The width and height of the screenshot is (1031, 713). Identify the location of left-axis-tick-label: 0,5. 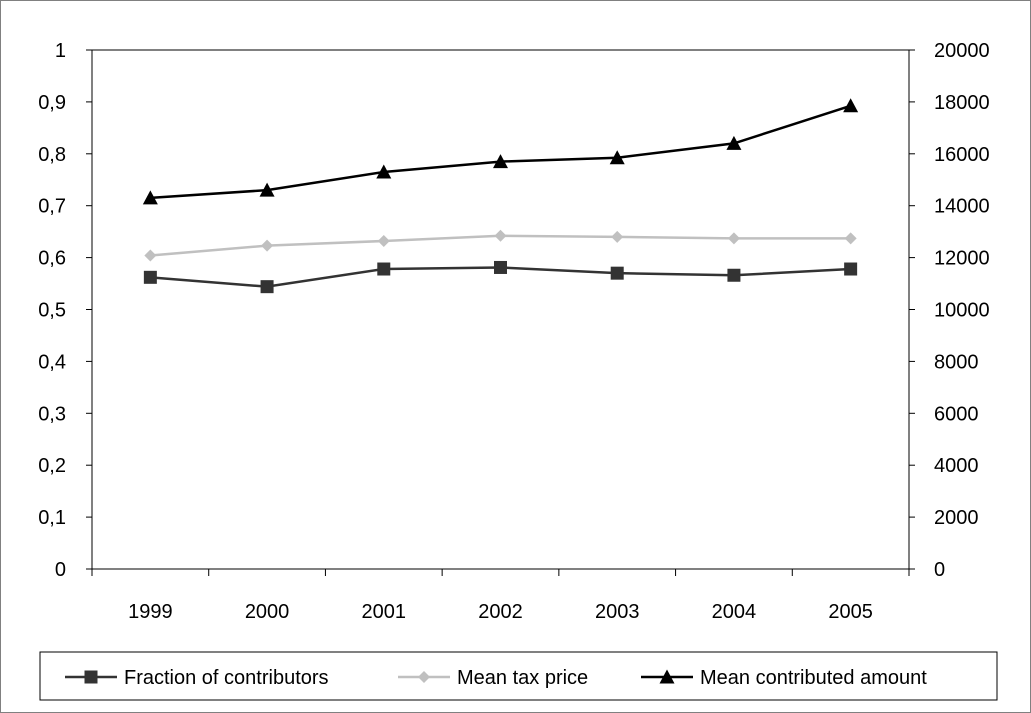
(52, 311).